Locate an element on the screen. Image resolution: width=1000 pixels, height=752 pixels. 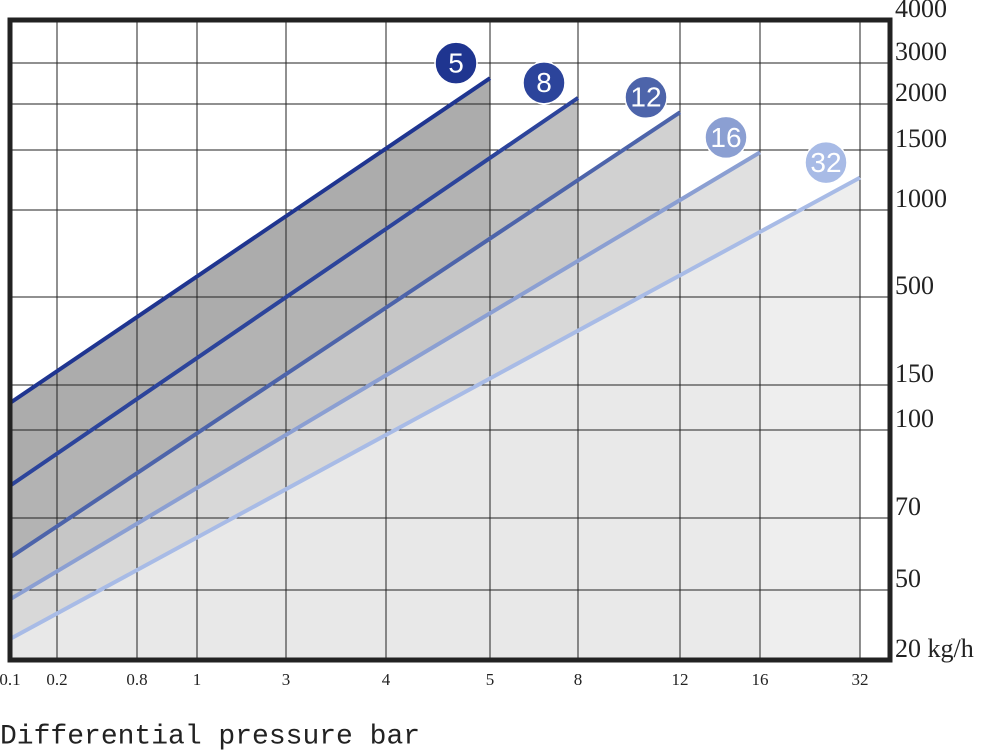
y-tick-label: 100 is located at coordinates (914, 418).